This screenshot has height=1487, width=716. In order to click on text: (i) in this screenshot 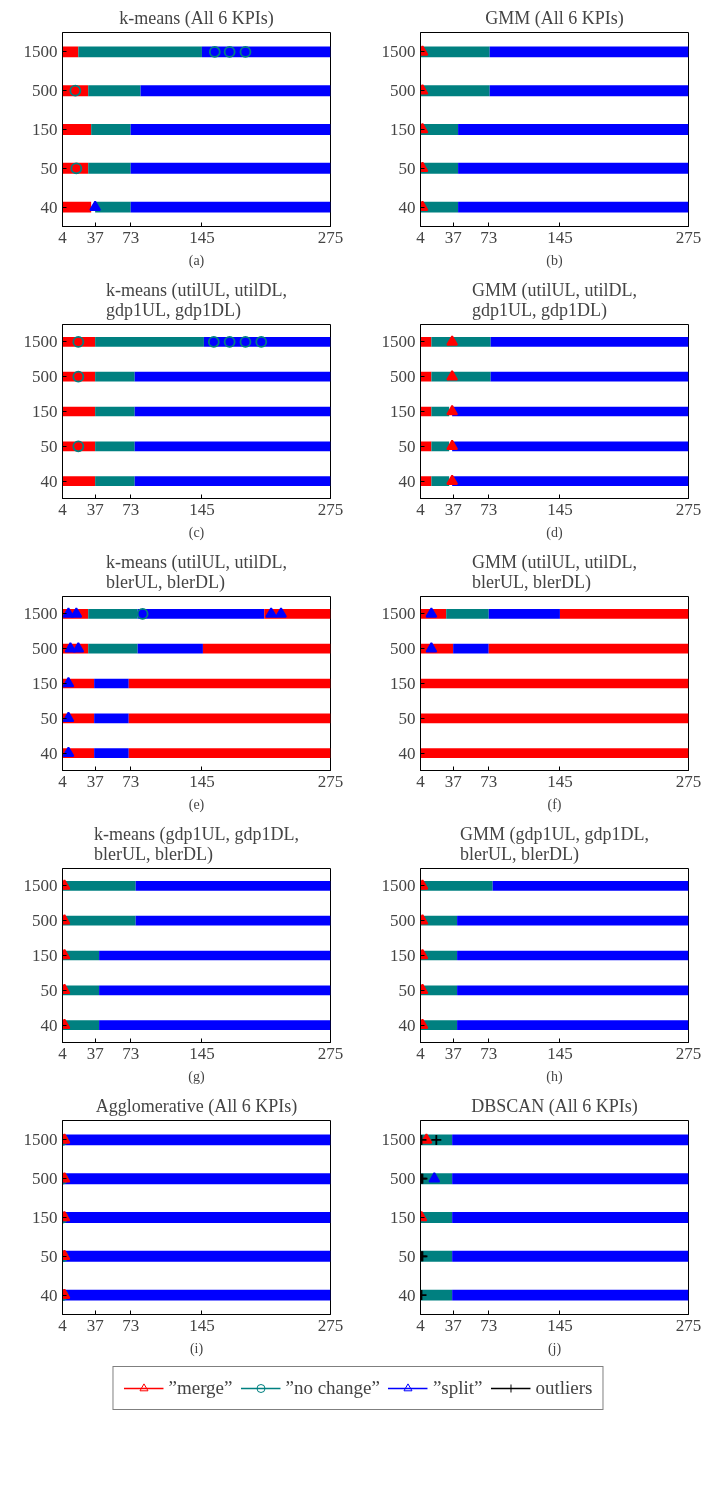, I will do `click(196, 1348)`.